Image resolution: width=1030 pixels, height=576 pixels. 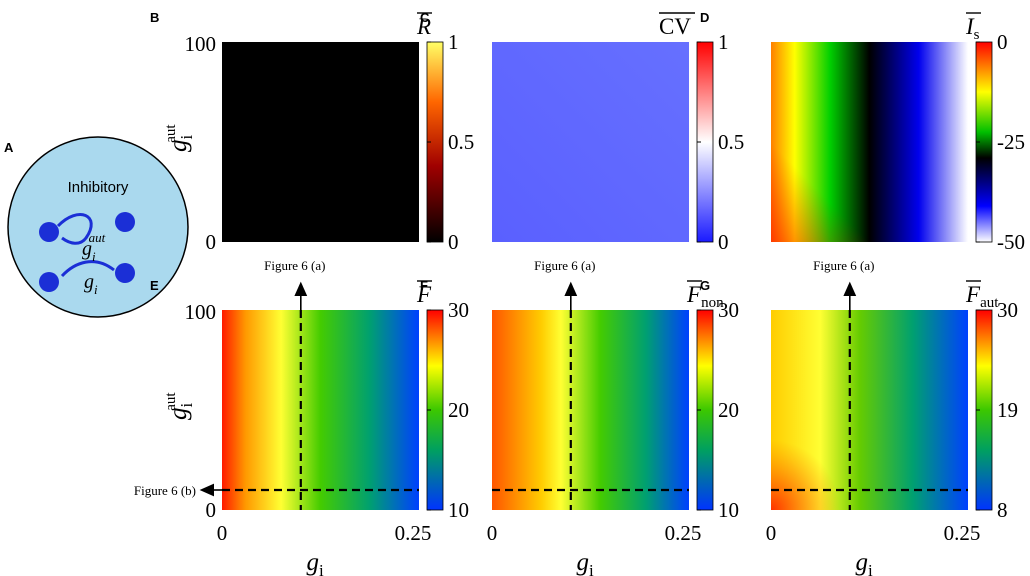 I want to click on panel-label-c: C, so click(x=425, y=17).